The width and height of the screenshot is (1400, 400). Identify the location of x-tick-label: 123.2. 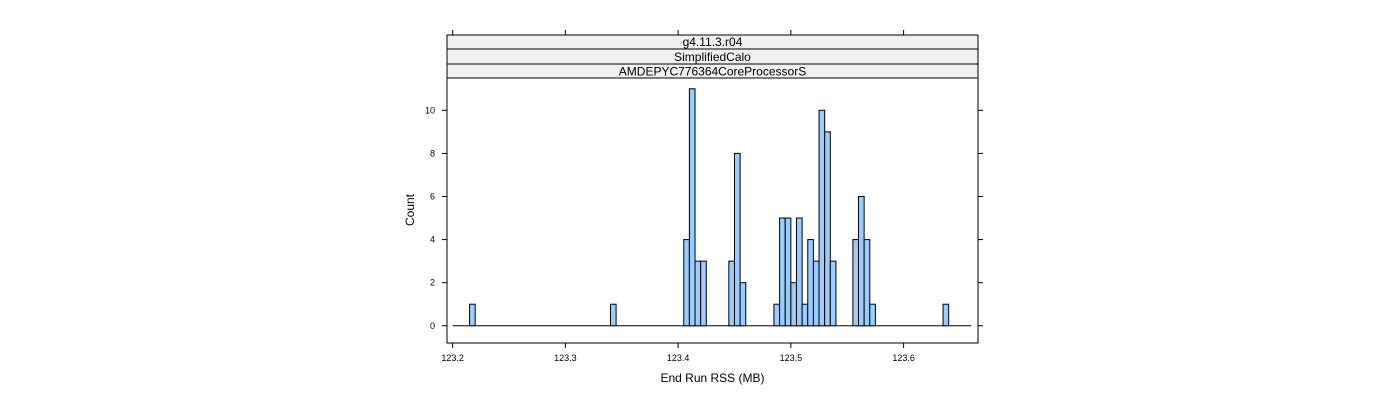
(452, 358).